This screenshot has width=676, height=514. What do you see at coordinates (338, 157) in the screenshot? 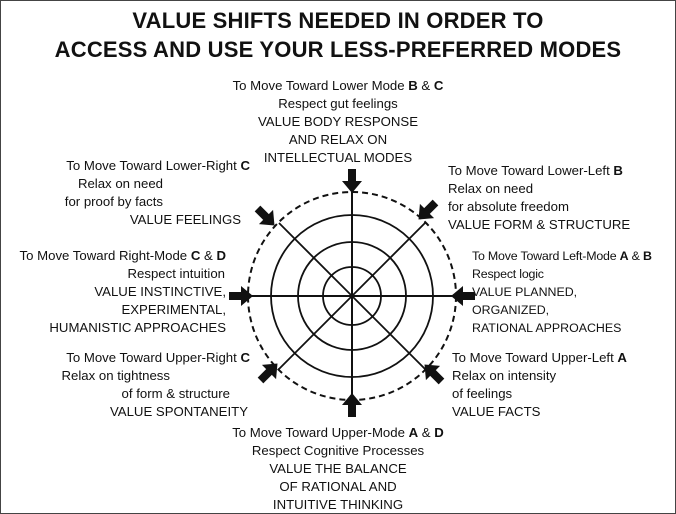
I see `block-line: INTELLECTUAL MODES` at bounding box center [338, 157].